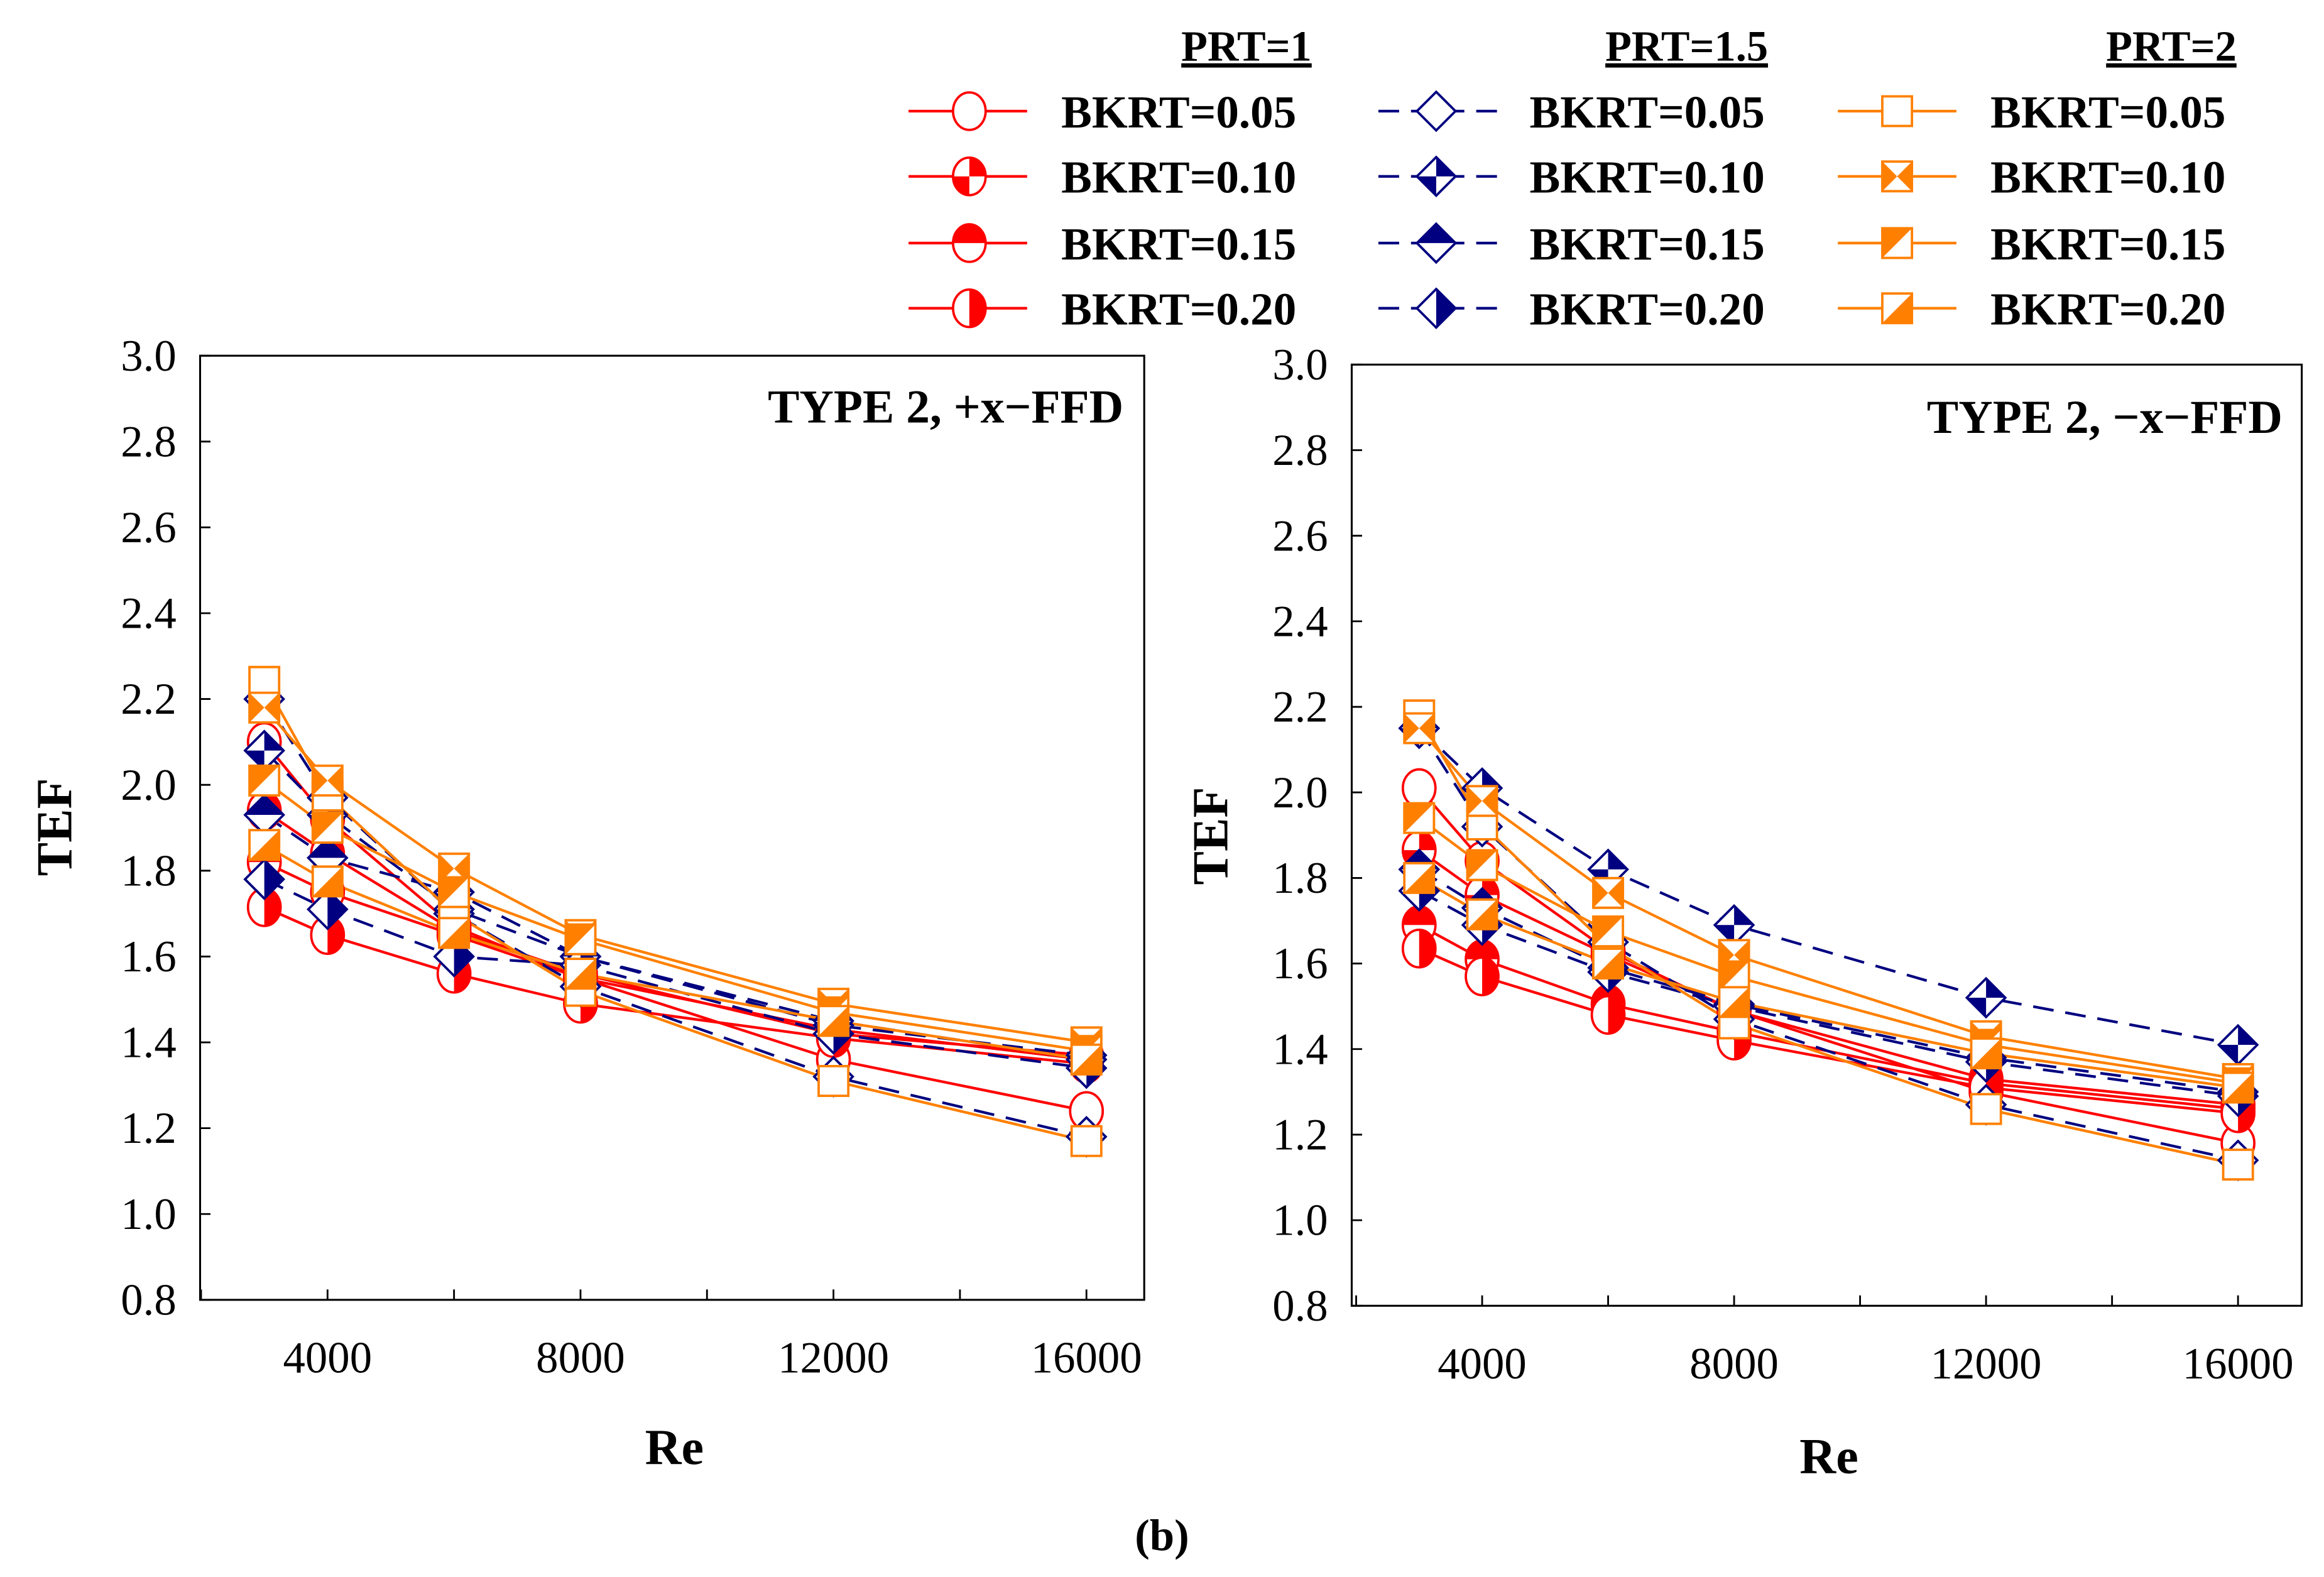 This screenshot has width=2324, height=1577. Describe the element at coordinates (328, 1357) in the screenshot. I see `x-tick-label: 4000` at that location.